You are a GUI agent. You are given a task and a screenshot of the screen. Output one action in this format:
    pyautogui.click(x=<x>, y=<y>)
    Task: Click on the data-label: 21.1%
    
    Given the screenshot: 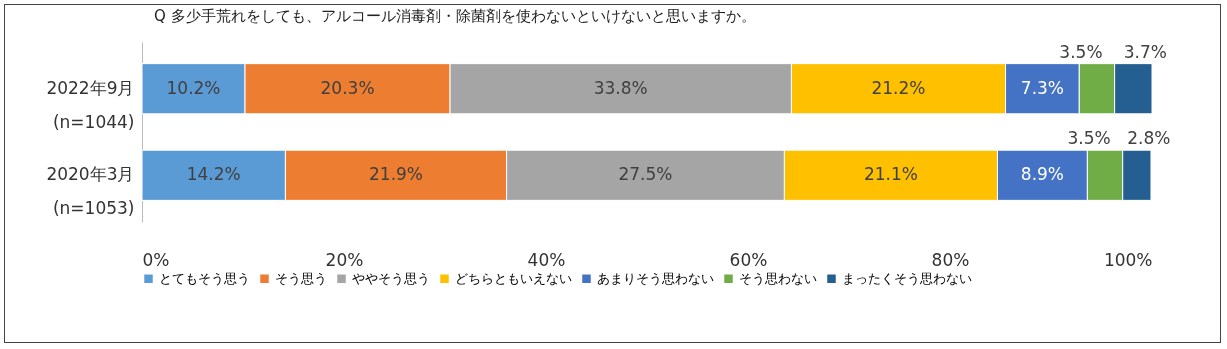 What is the action you would take?
    pyautogui.click(x=890, y=174)
    